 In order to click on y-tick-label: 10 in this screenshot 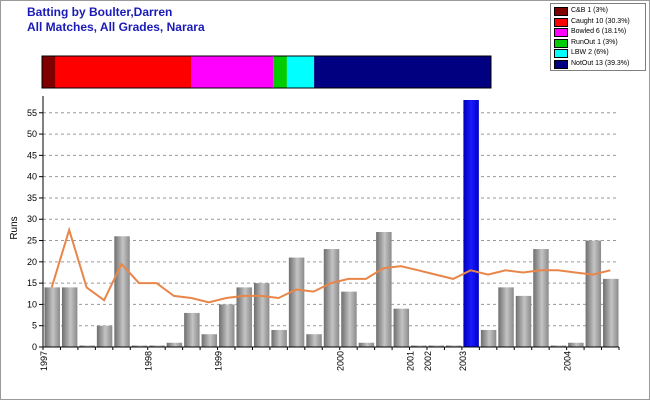, I will do `click(32, 304)`.